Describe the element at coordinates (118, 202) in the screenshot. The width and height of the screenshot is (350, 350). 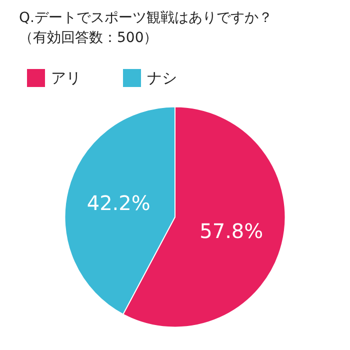
I see `data-label: 42.2%` at that location.